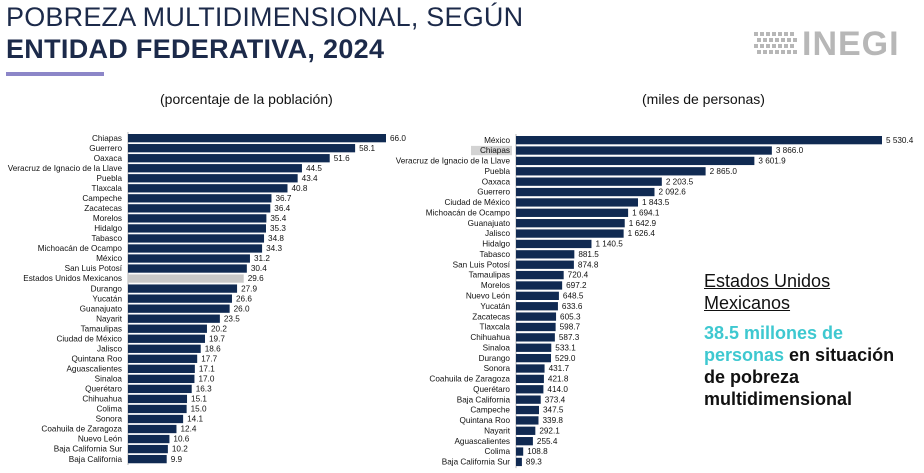 This screenshot has width=924, height=473. What do you see at coordinates (167, 338) in the screenshot?
I see `left-bar-ciudad-de-mexico` at bounding box center [167, 338].